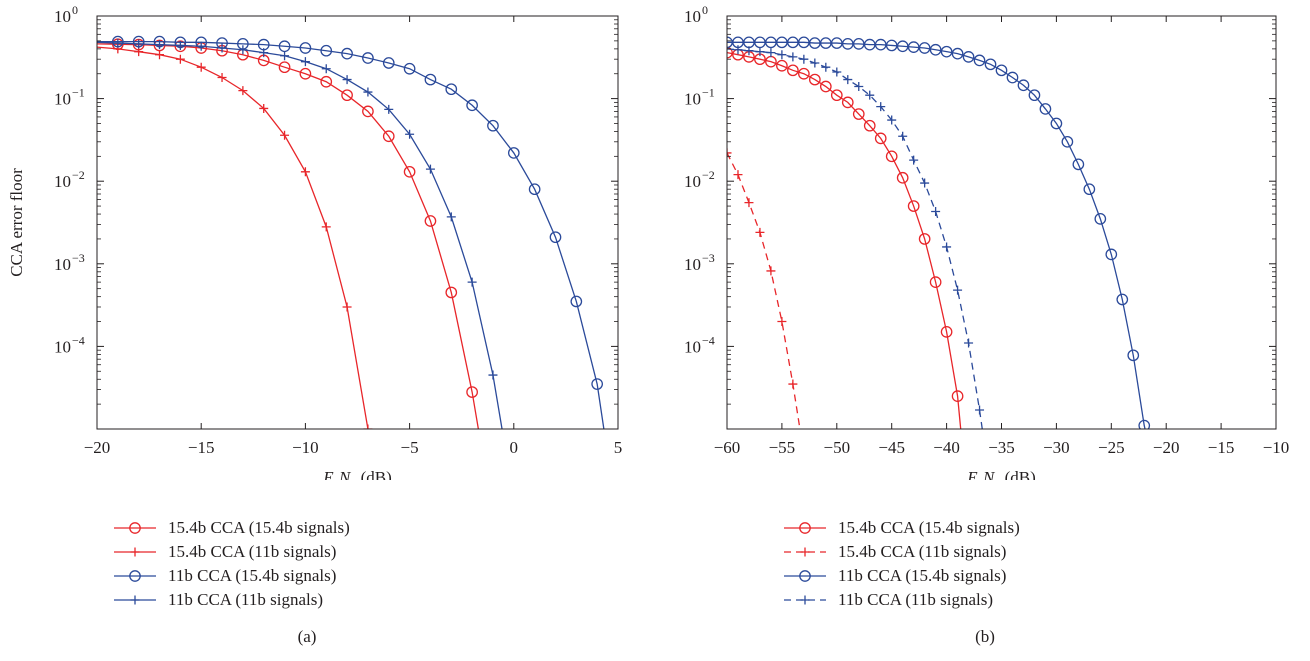 This screenshot has height=661, width=1310. What do you see at coordinates (514, 447) in the screenshot?
I see `x-tick-label: 0` at bounding box center [514, 447].